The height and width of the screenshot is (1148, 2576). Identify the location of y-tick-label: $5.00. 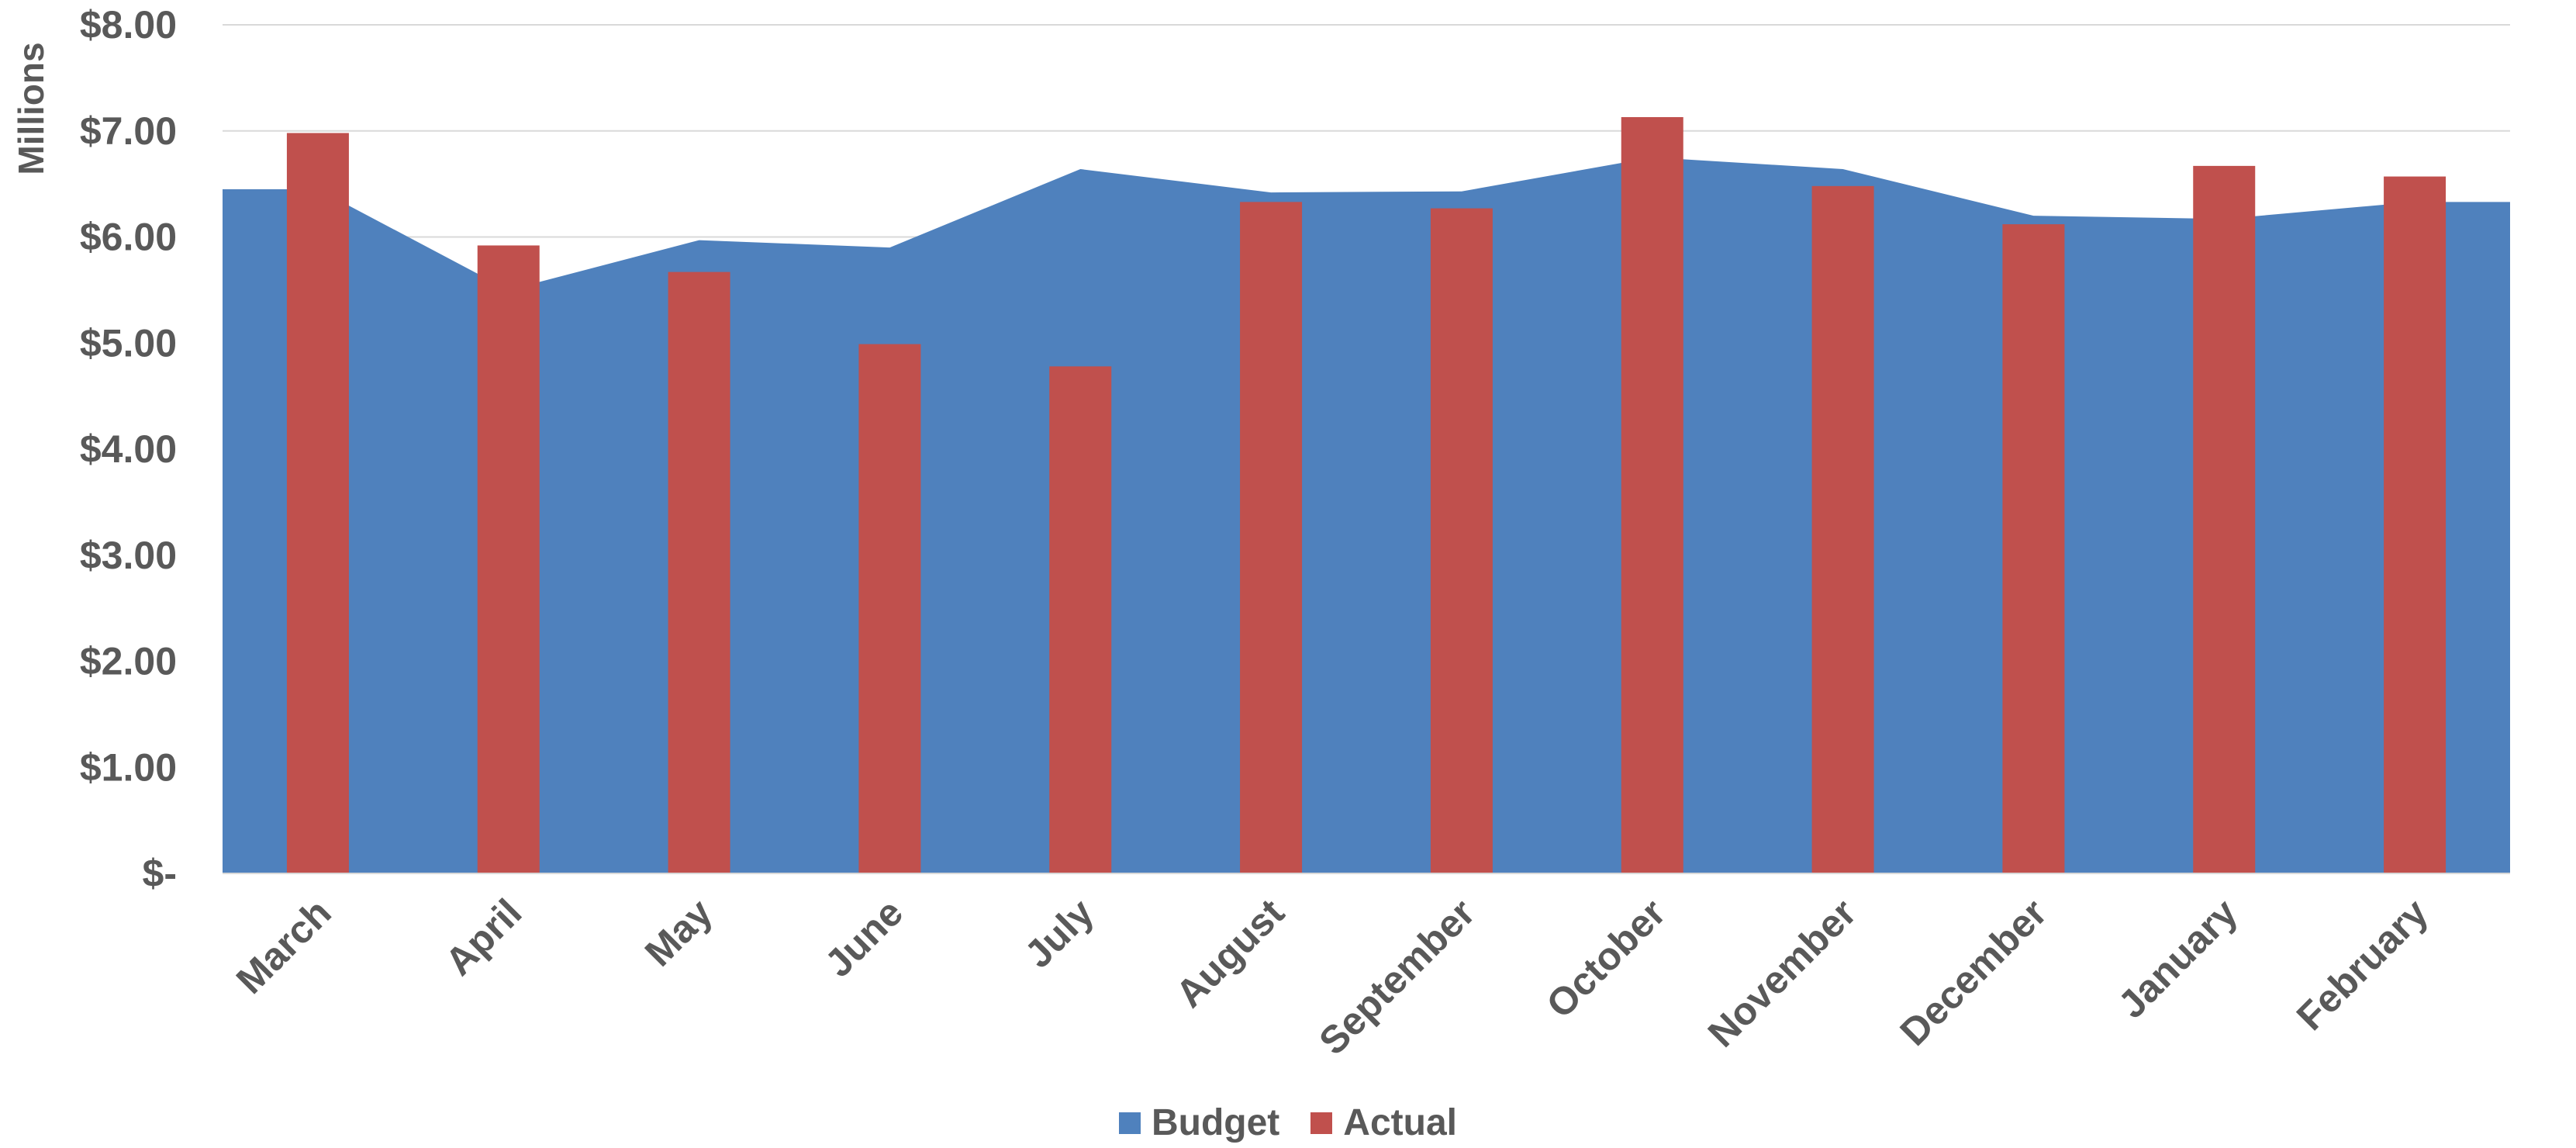
(128, 343).